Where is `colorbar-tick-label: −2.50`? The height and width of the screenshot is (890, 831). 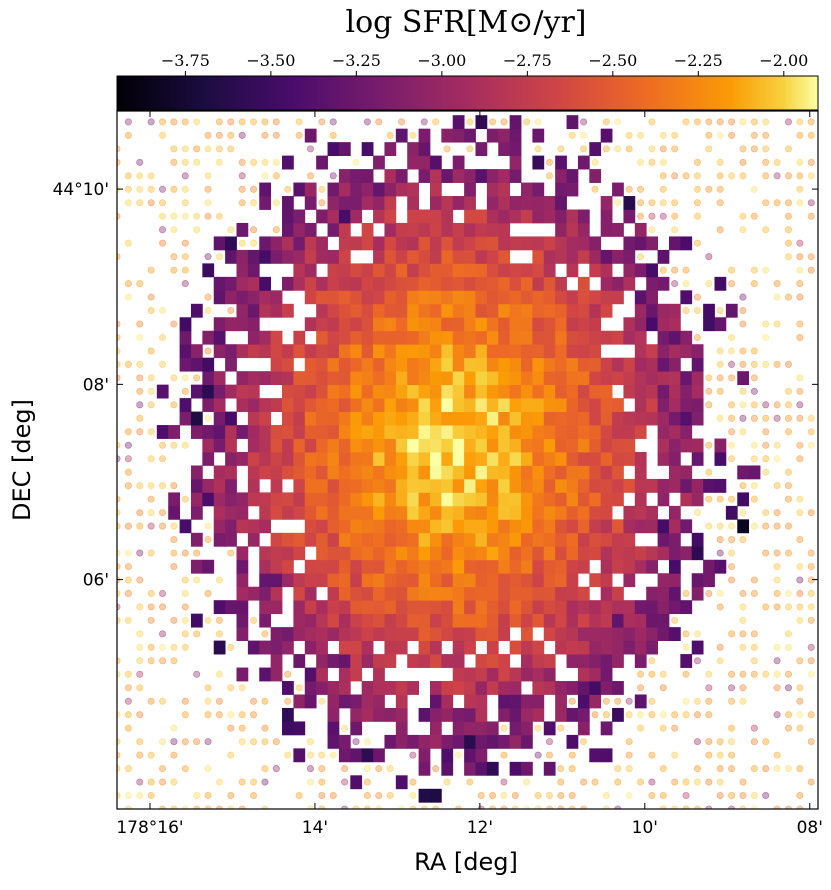 colorbar-tick-label: −2.50 is located at coordinates (612, 60).